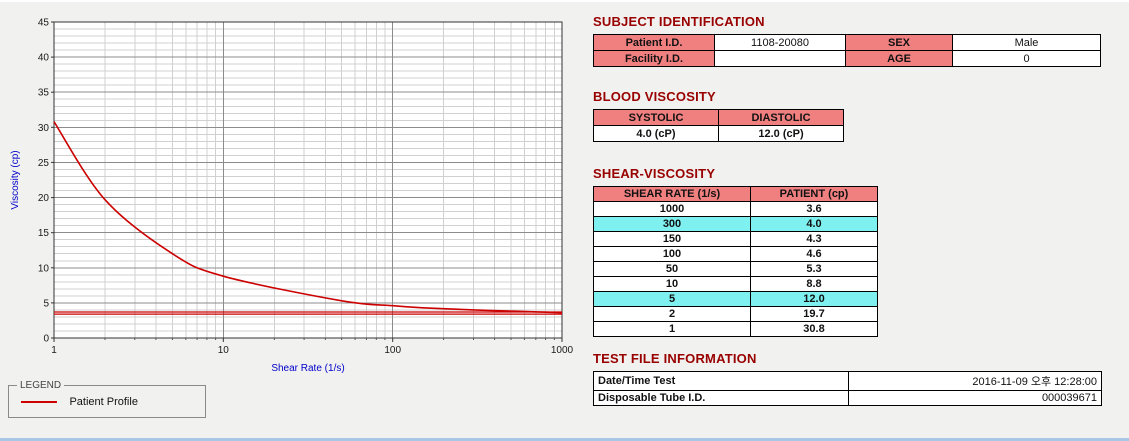 The width and height of the screenshot is (1129, 441). I want to click on table-row: SYSTOLIC DIASTOLIC, so click(718, 117).